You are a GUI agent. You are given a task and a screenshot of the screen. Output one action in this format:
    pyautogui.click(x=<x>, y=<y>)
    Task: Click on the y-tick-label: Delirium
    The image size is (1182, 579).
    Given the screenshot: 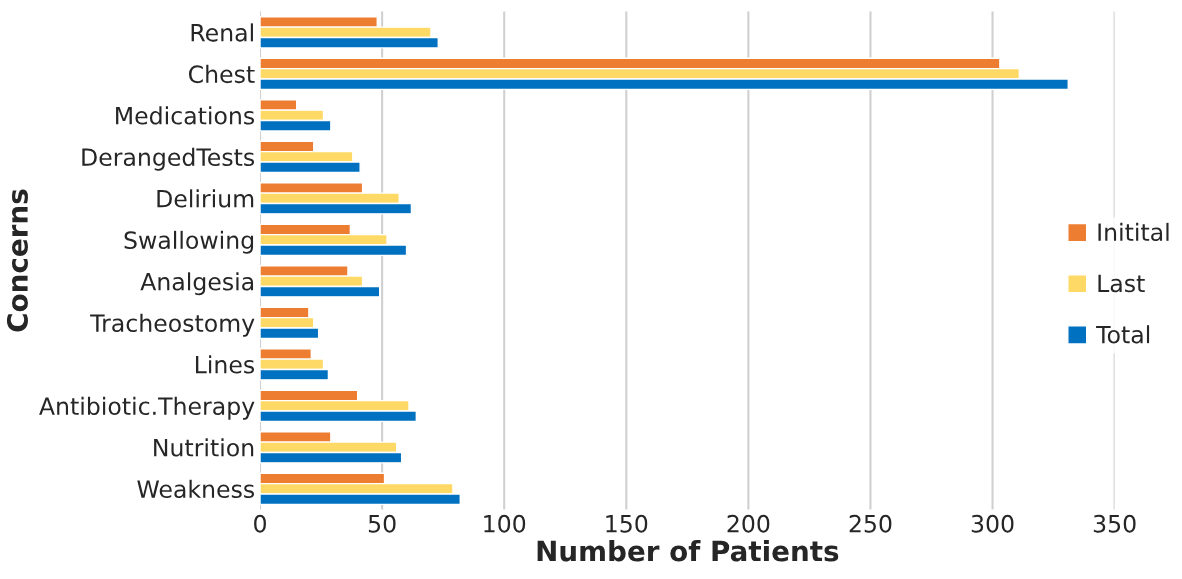 What is the action you would take?
    pyautogui.click(x=205, y=198)
    